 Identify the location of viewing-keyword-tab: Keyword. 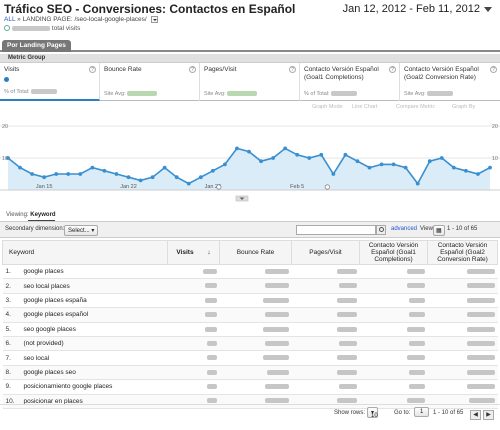
(43, 215).